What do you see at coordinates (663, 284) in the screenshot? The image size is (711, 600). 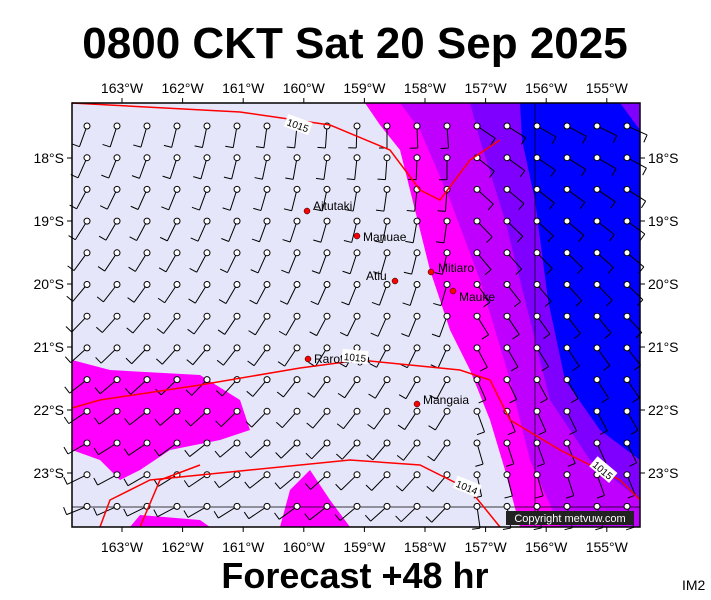 I see `lat-label: 20°S` at bounding box center [663, 284].